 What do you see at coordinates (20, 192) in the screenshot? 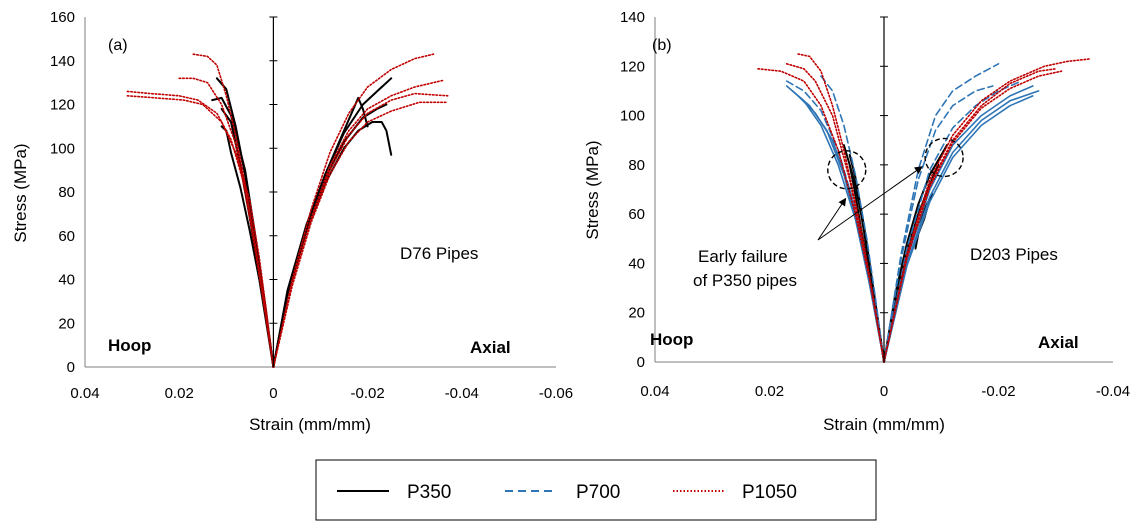
I see `panel-a-y-axis-label: Stress (MPa)` at bounding box center [20, 192].